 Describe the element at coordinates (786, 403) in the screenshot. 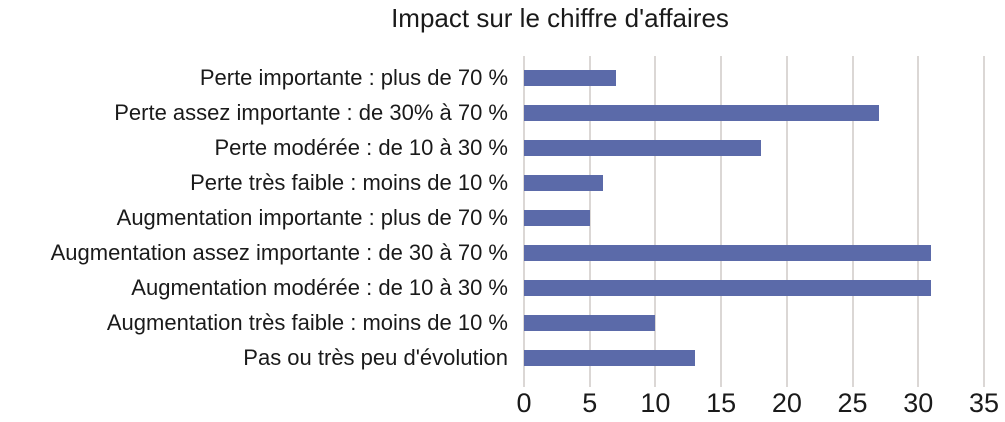

I see `axis-tick-label: 20` at that location.